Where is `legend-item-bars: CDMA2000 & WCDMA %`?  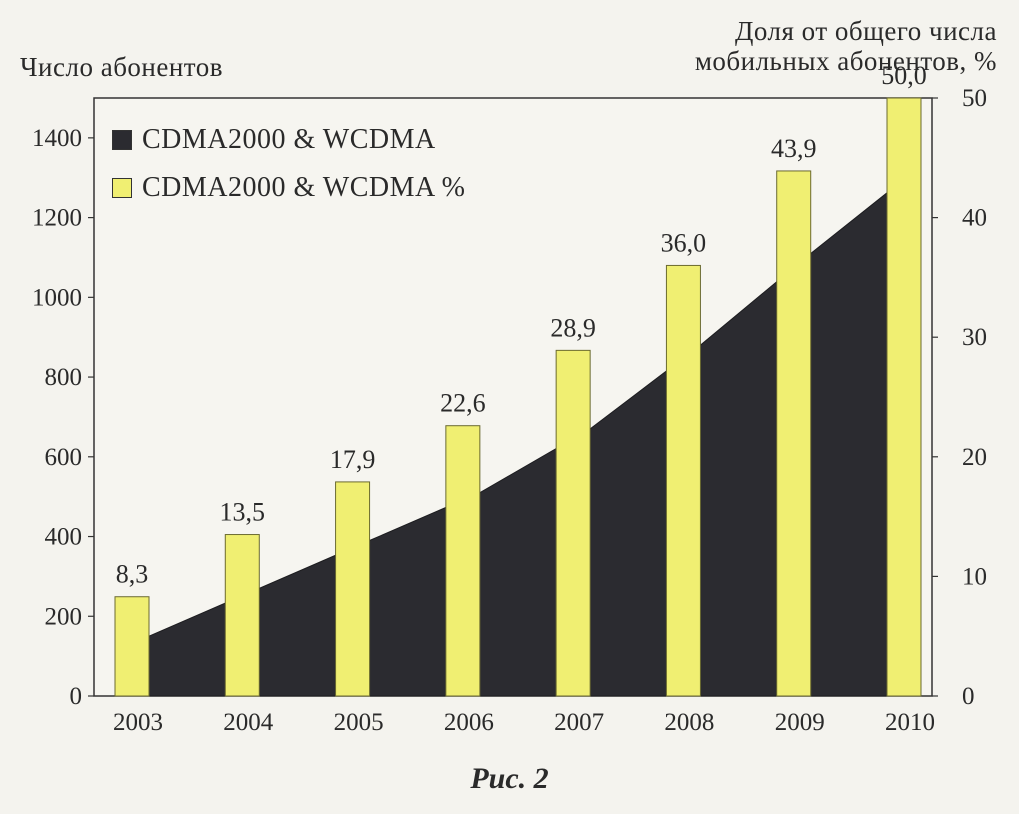 legend-item-bars: CDMA2000 & WCDMA % is located at coordinates (289, 188).